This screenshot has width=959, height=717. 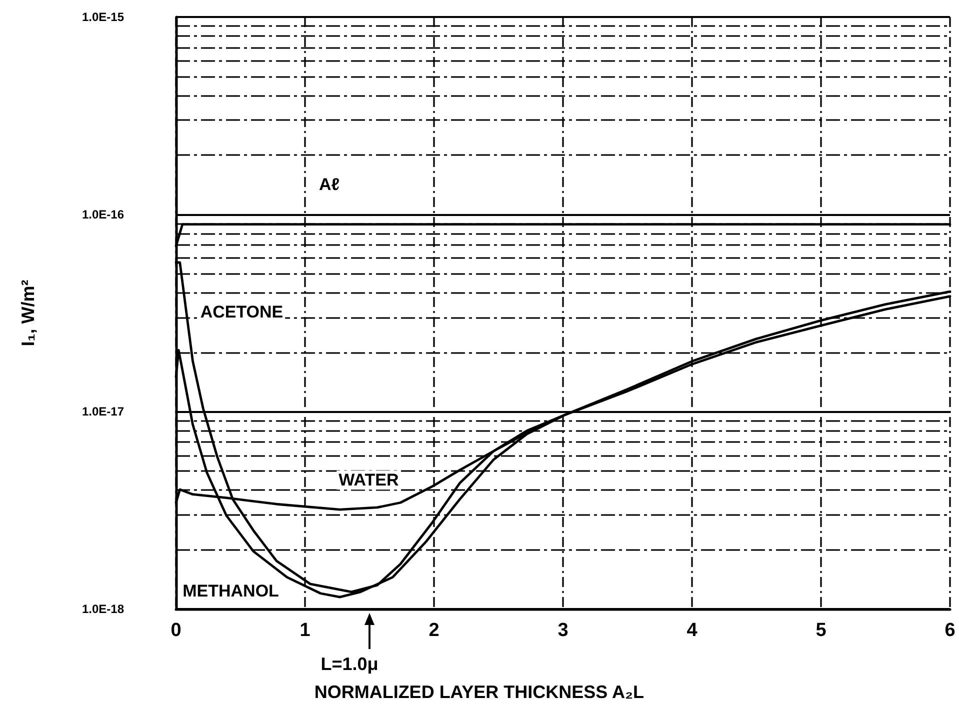 I want to click on series-label: Aℓ, so click(x=329, y=184).